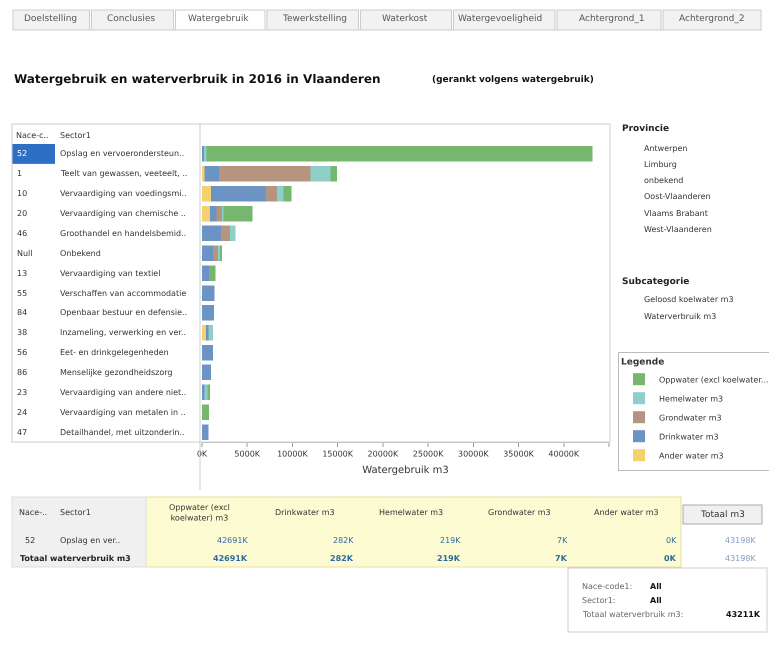 This screenshot has width=769, height=649. Describe the element at coordinates (124, 173) in the screenshot. I see `y-tick-label: Teelt van gewassen, veeteelt, ..` at that location.